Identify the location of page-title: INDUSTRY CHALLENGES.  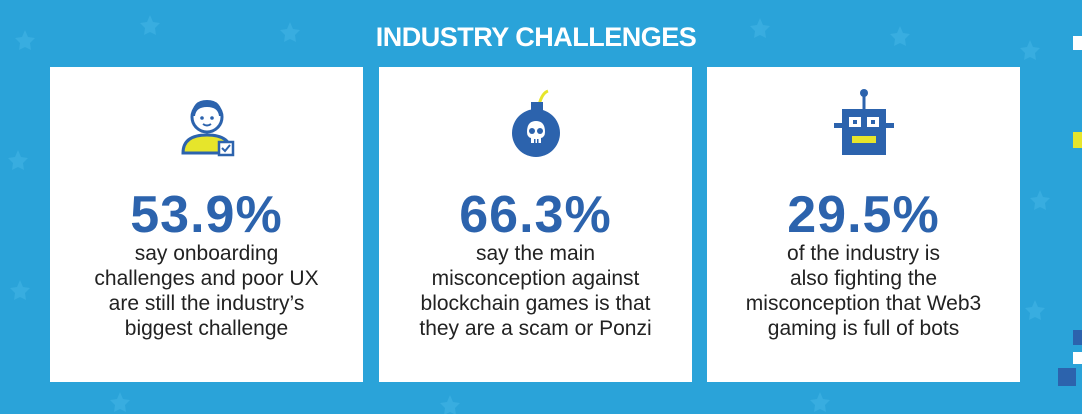
(536, 37).